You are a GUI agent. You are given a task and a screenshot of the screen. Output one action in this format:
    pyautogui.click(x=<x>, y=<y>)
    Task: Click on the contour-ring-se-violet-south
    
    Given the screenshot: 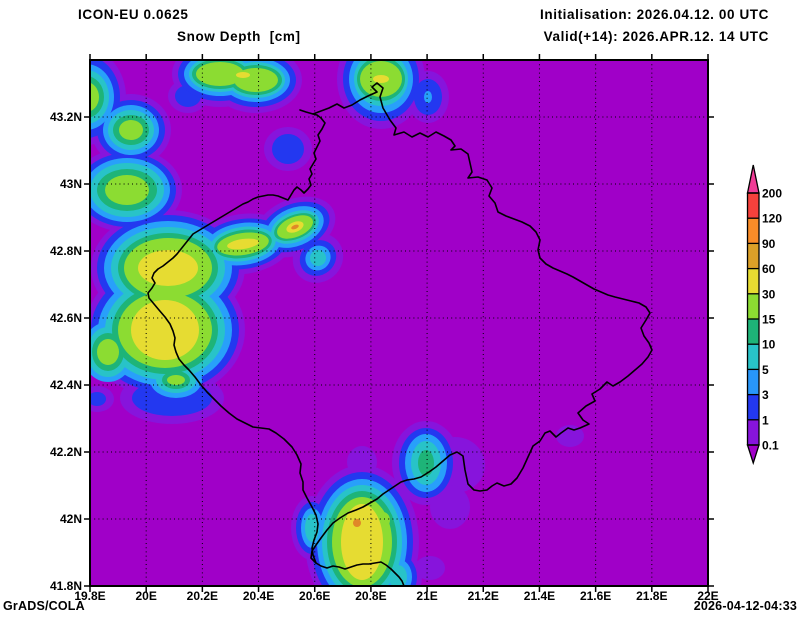 What is the action you would take?
    pyautogui.click(x=450, y=507)
    